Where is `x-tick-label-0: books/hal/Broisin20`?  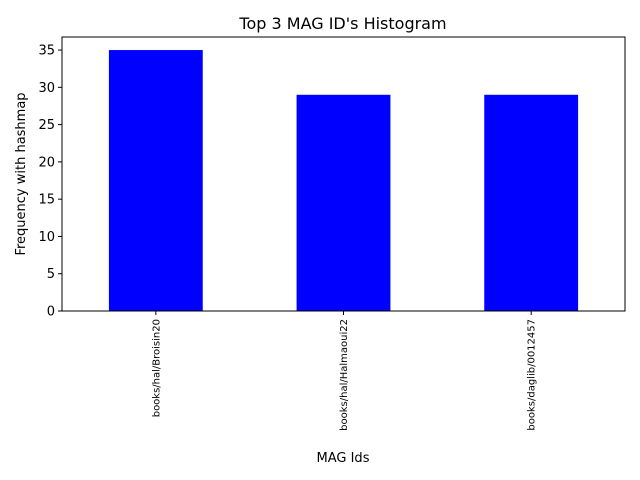
x-tick-label-0: books/hal/Broisin20 is located at coordinates (156, 368).